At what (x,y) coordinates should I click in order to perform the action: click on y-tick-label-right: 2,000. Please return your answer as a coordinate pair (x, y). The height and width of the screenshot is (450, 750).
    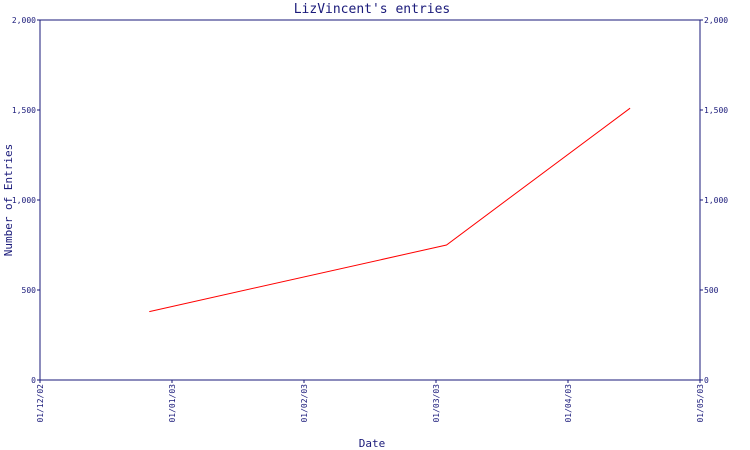
    Looking at the image, I should click on (716, 20).